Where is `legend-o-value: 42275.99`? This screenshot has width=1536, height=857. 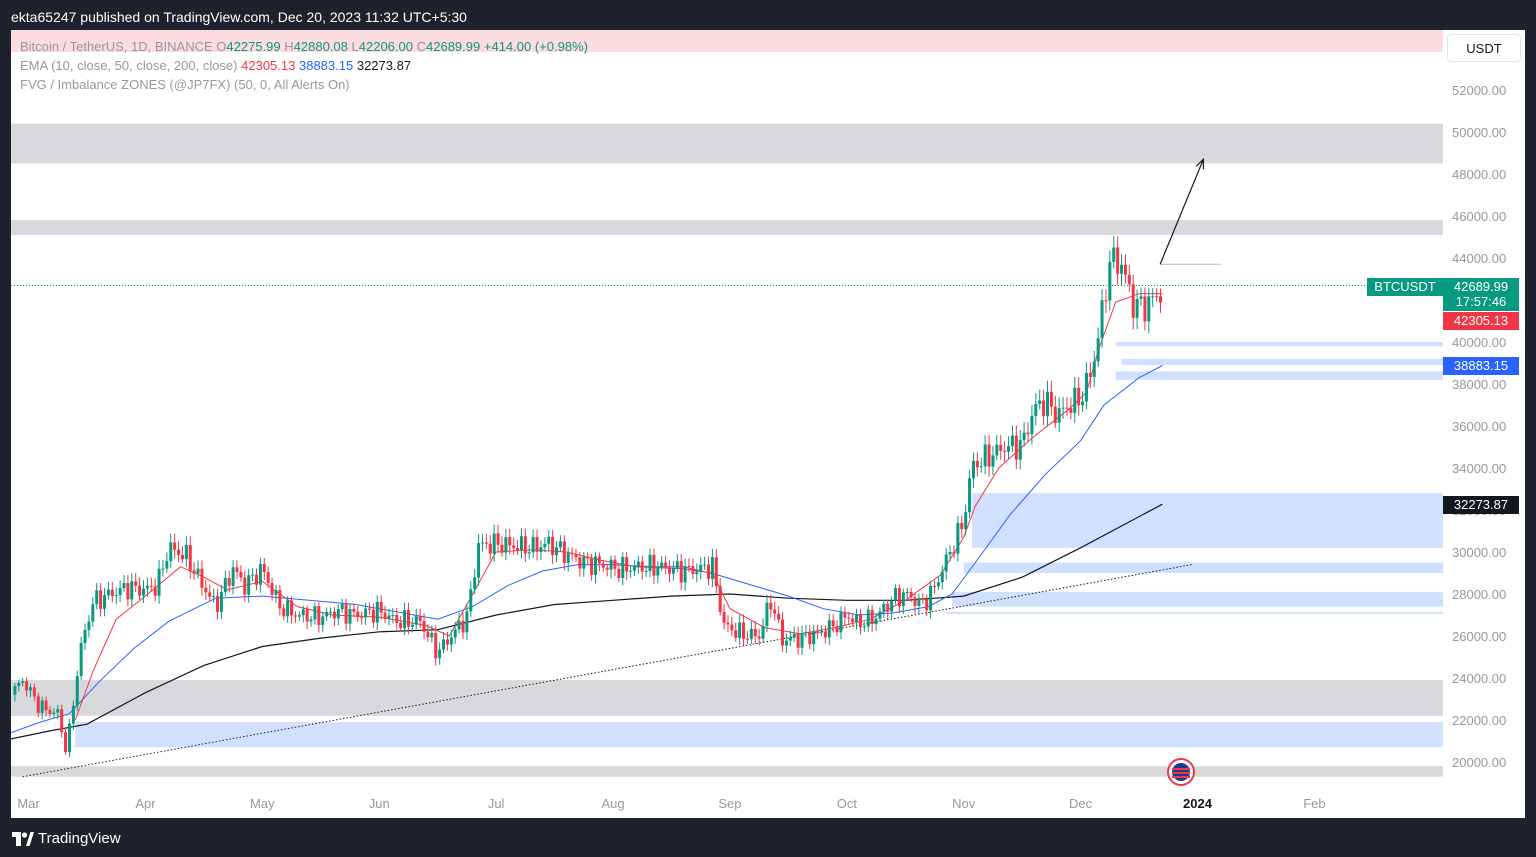 legend-o-value: 42275.99 is located at coordinates (253, 46).